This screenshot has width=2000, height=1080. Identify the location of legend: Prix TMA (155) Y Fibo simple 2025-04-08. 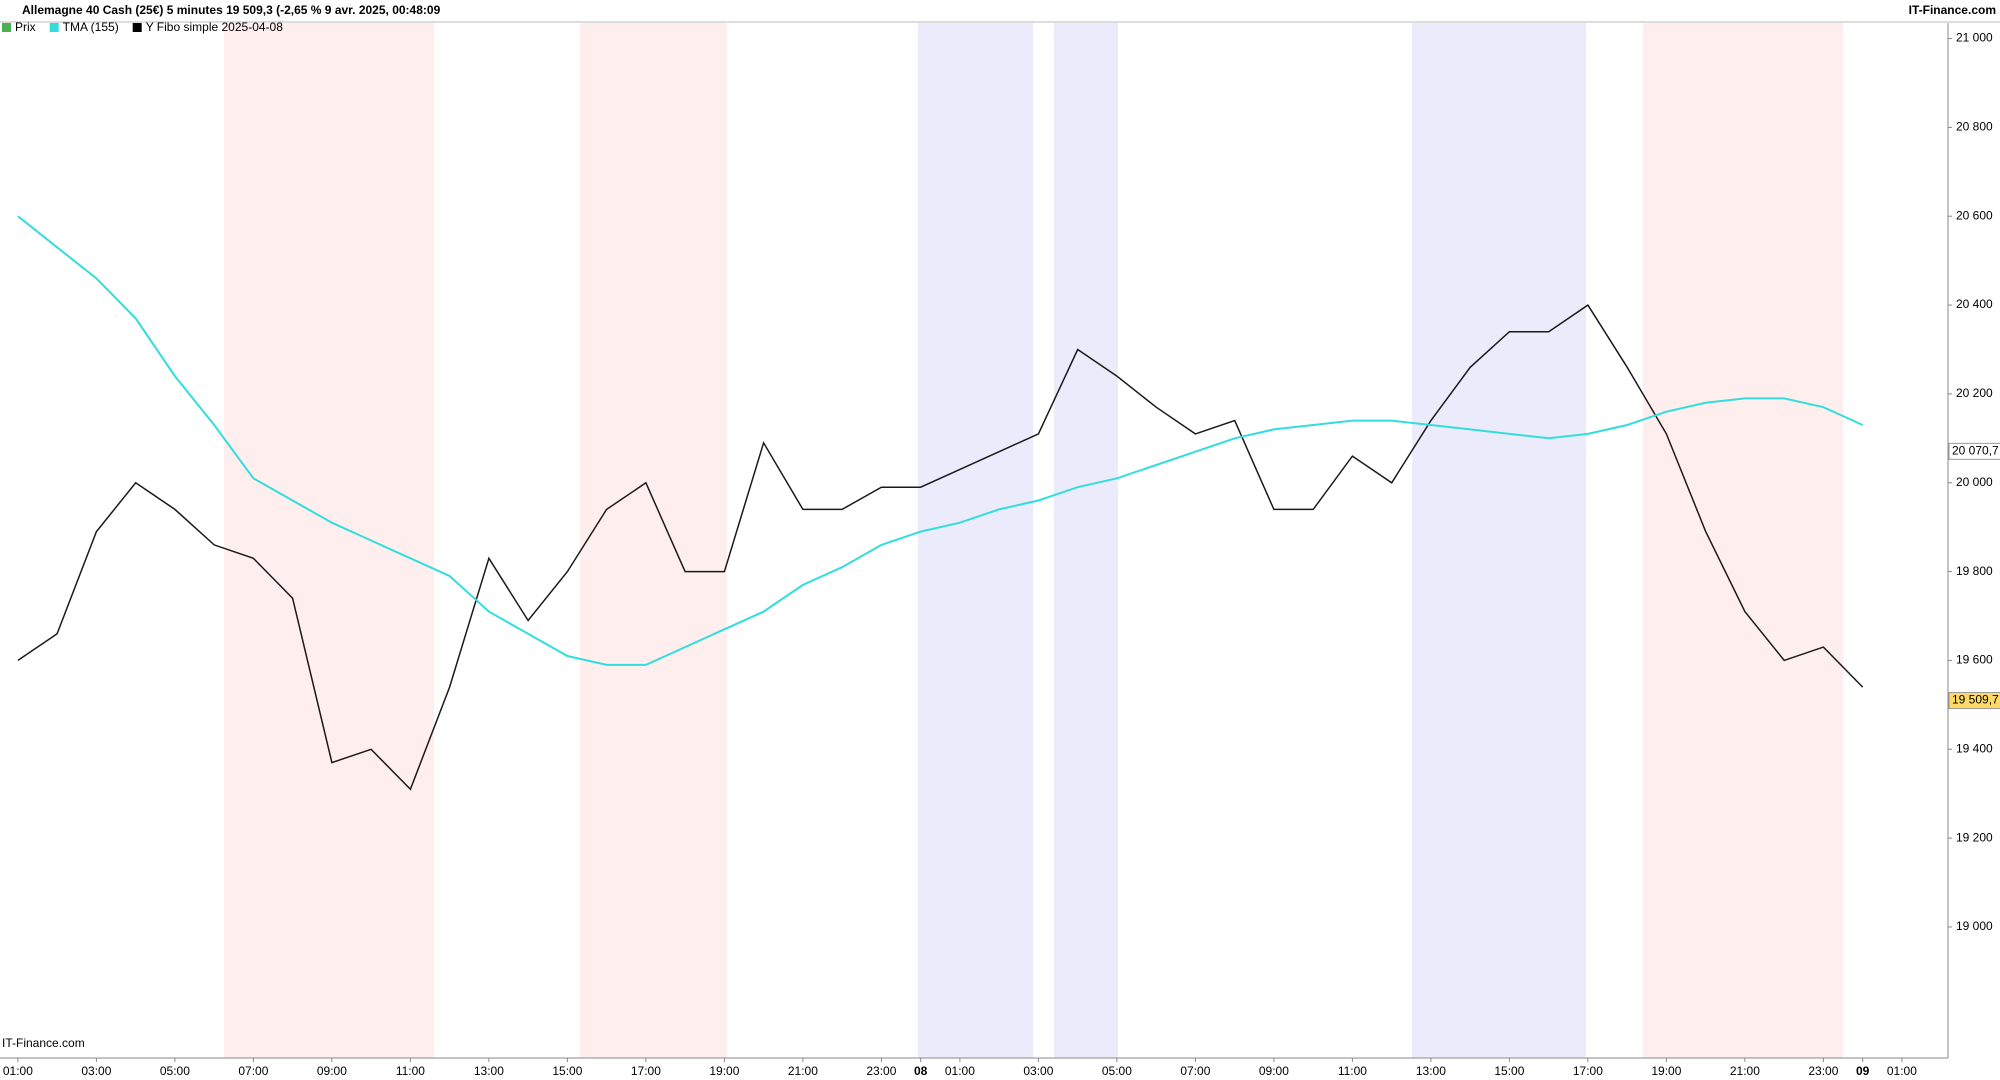
(142, 27).